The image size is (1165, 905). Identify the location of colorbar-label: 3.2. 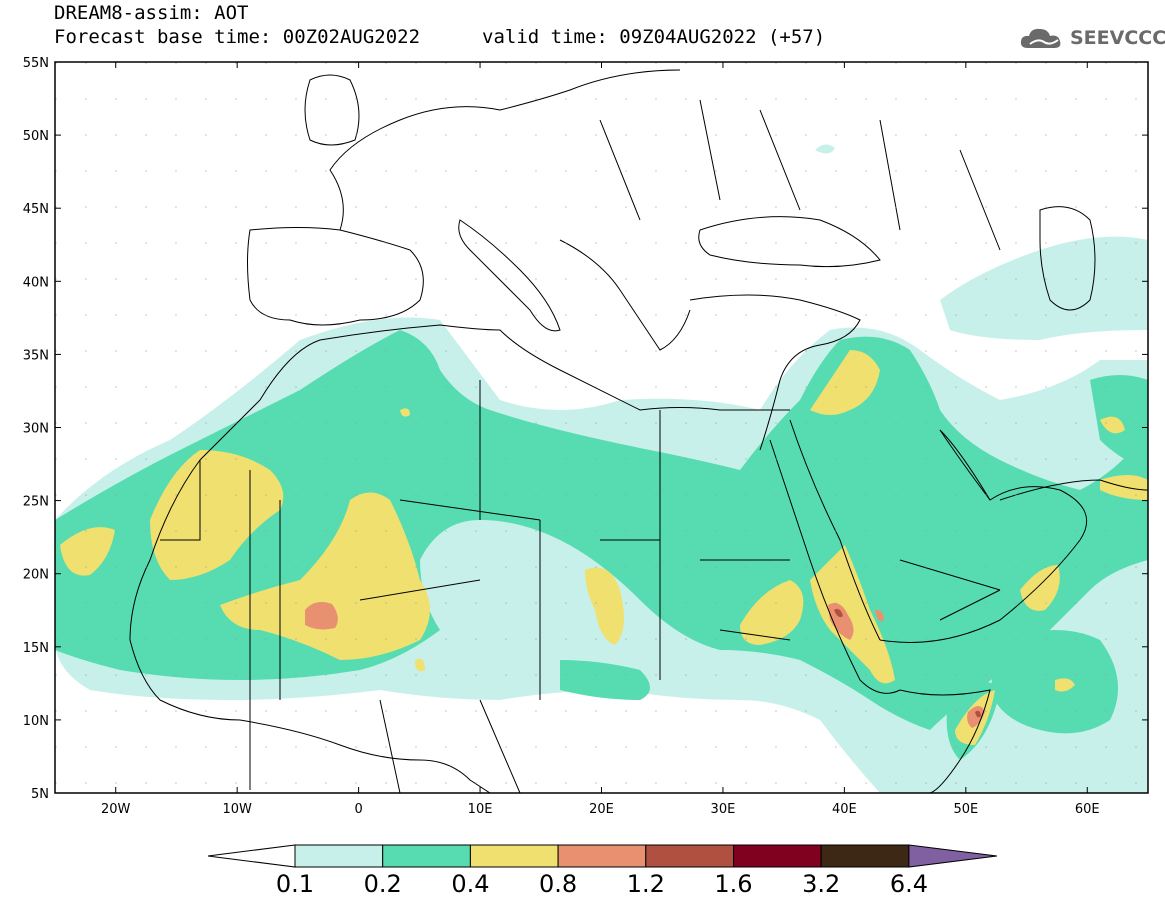
(821, 884).